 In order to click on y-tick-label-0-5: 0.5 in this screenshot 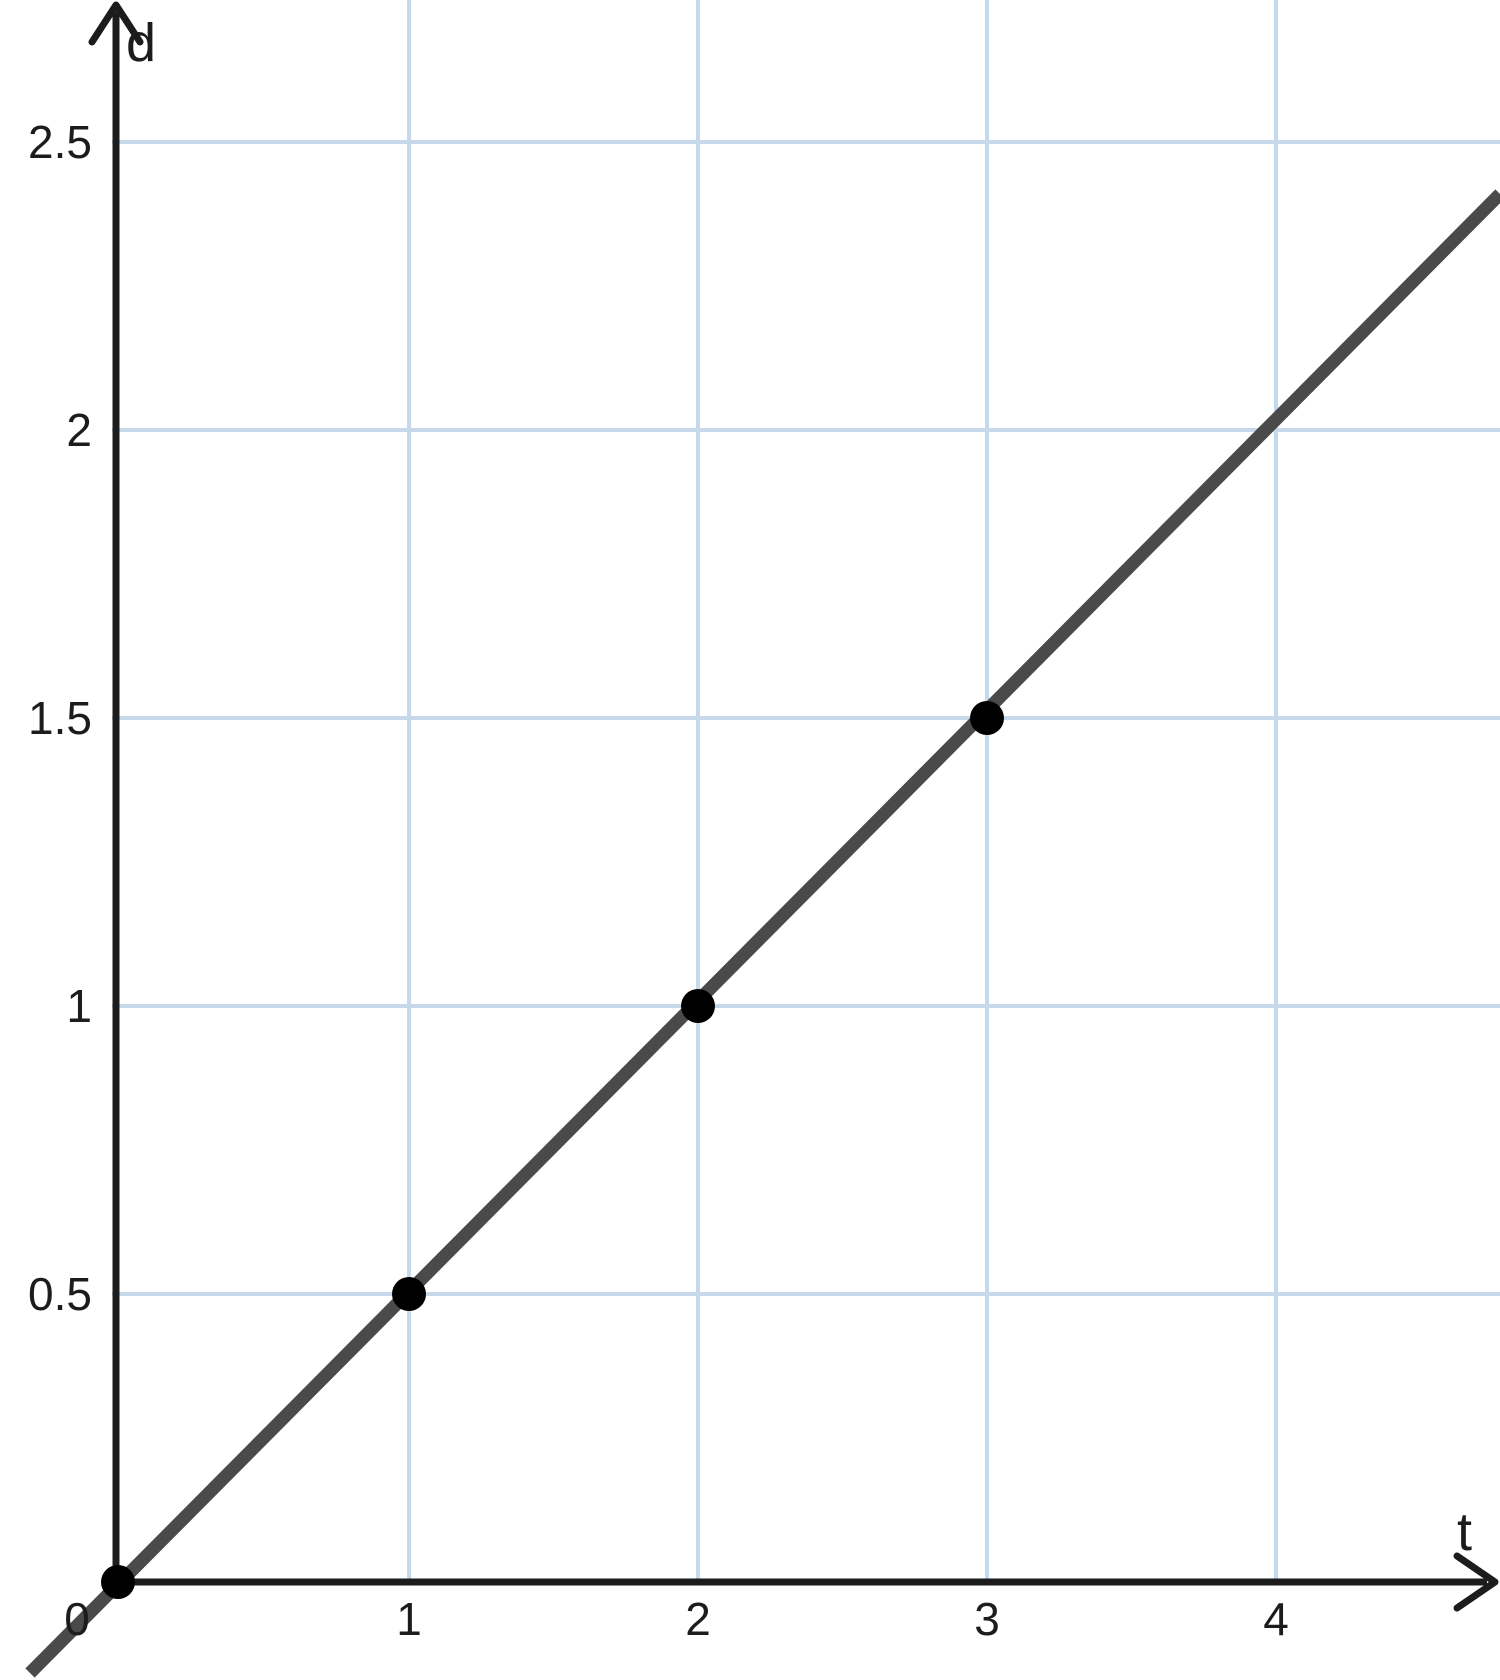, I will do `click(60, 1294)`.